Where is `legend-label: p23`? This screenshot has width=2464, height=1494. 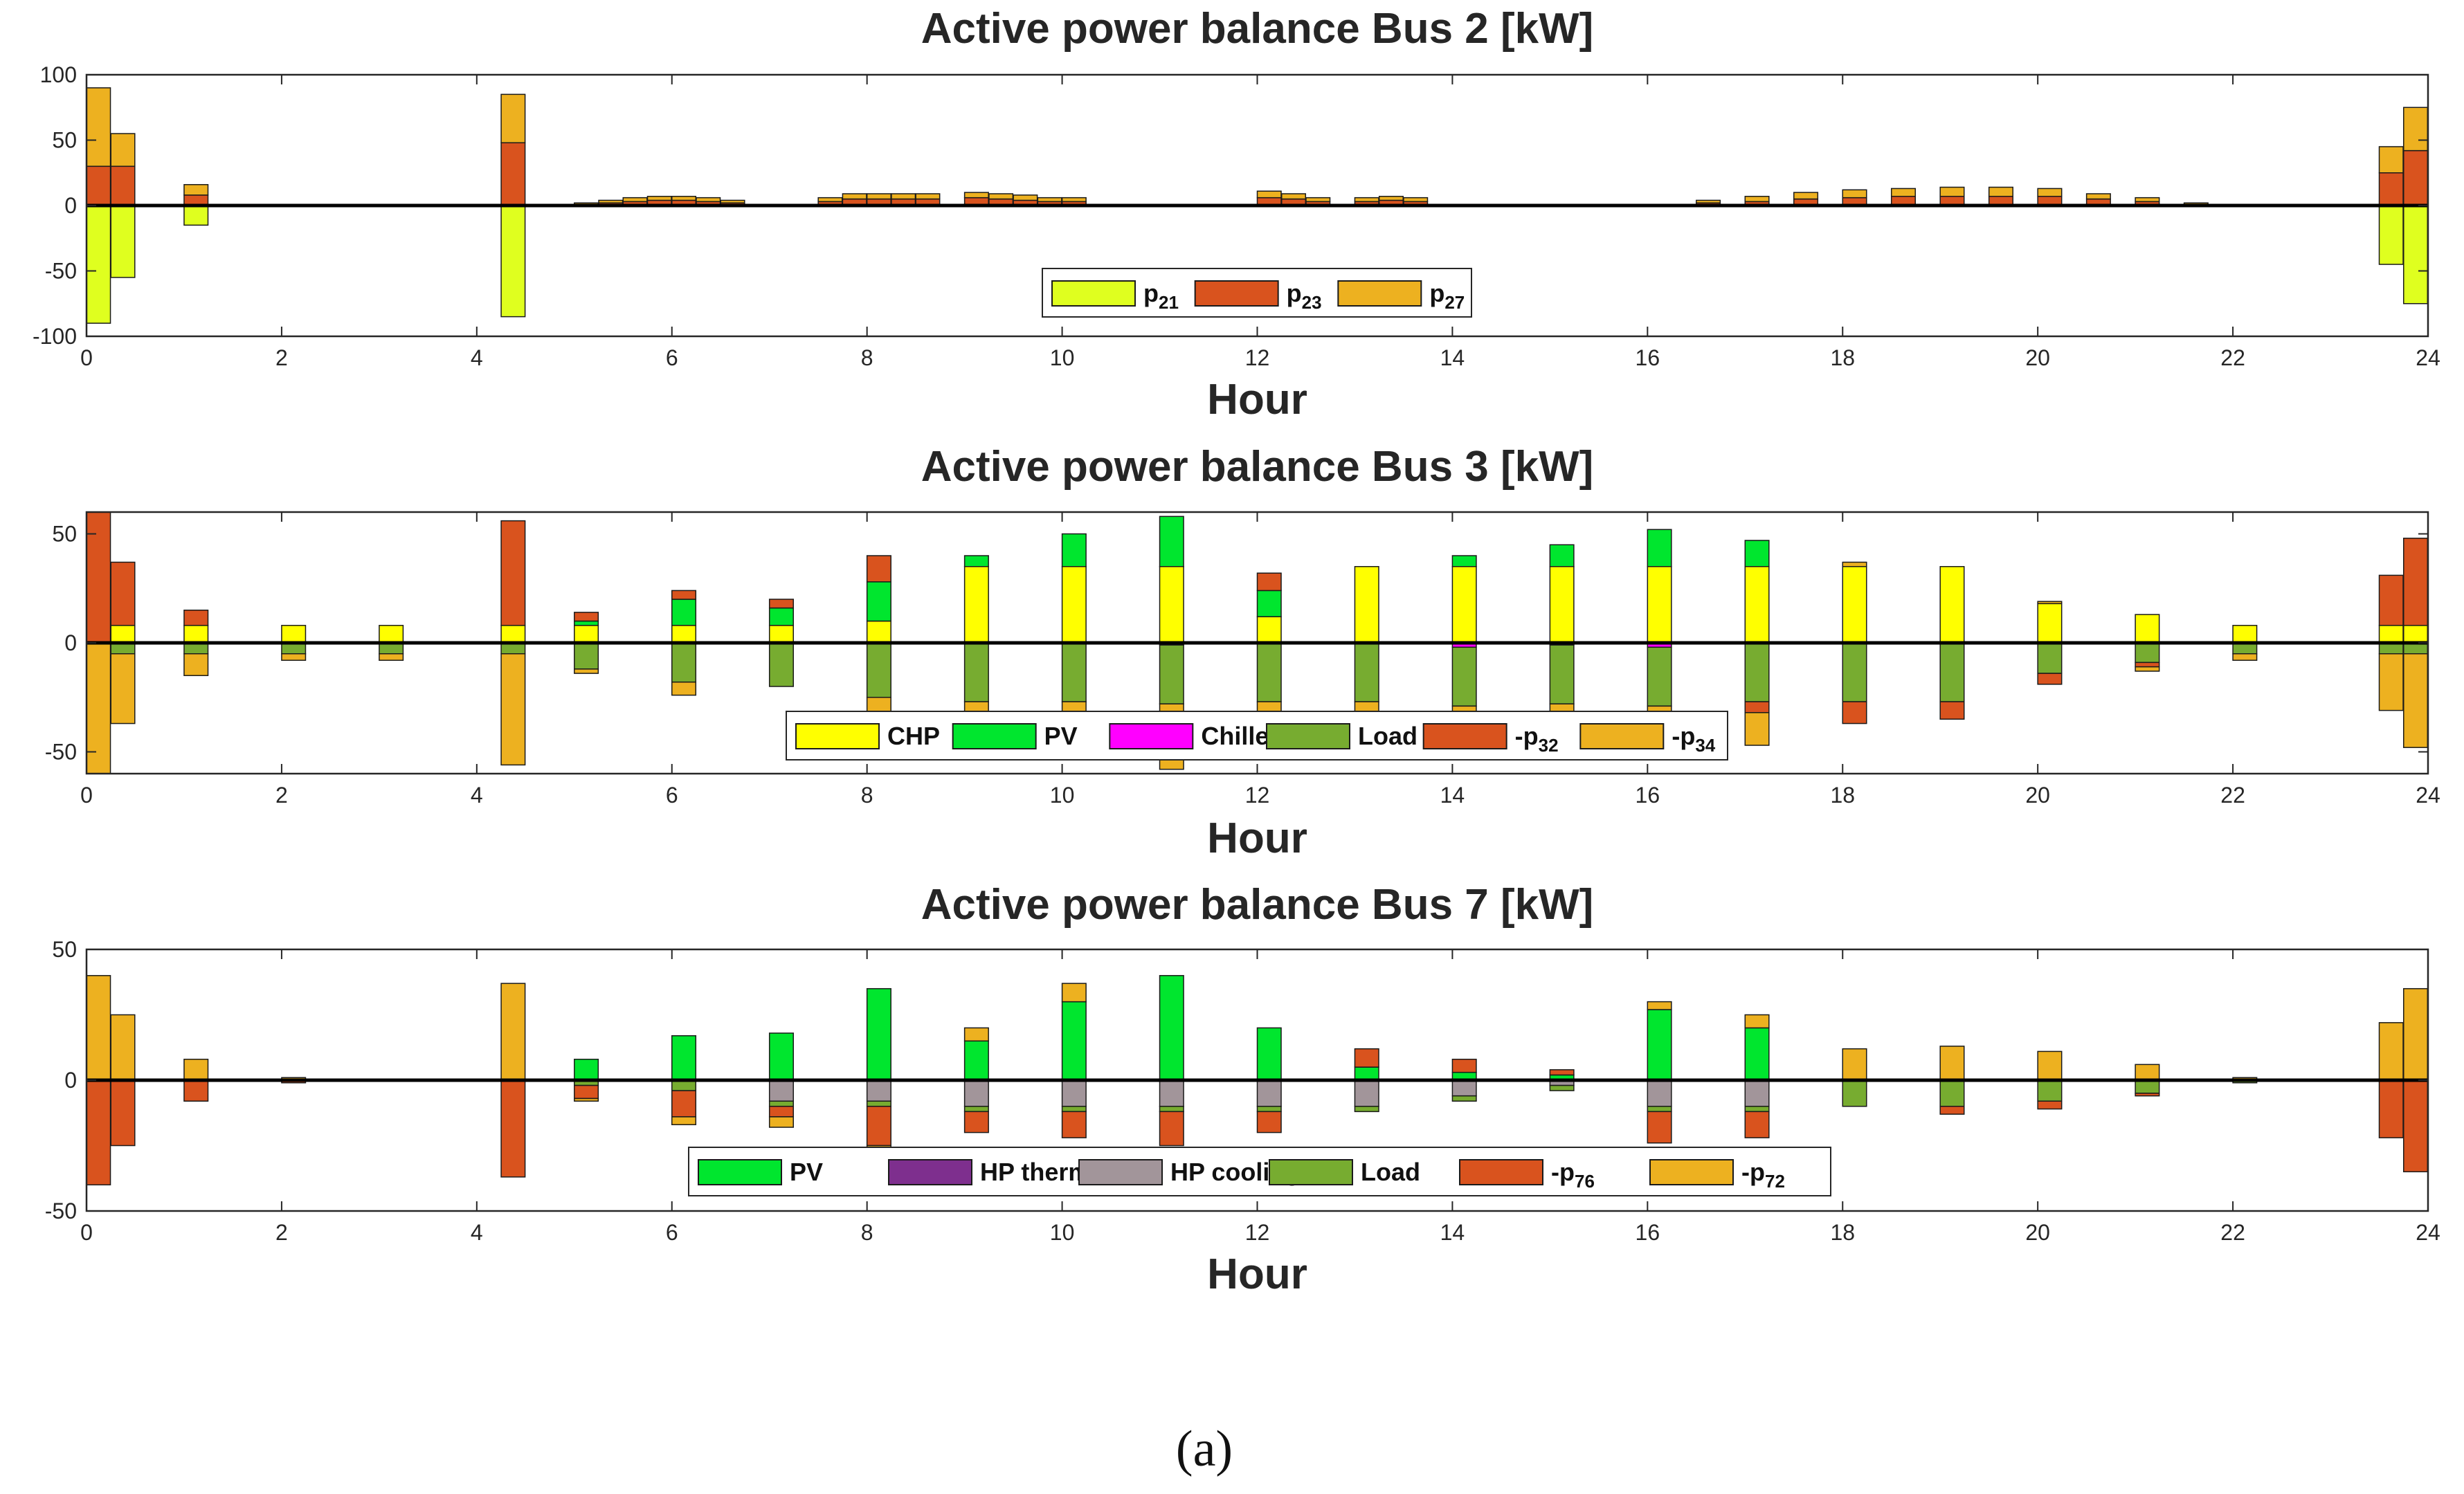 legend-label: p23 is located at coordinates (1304, 296).